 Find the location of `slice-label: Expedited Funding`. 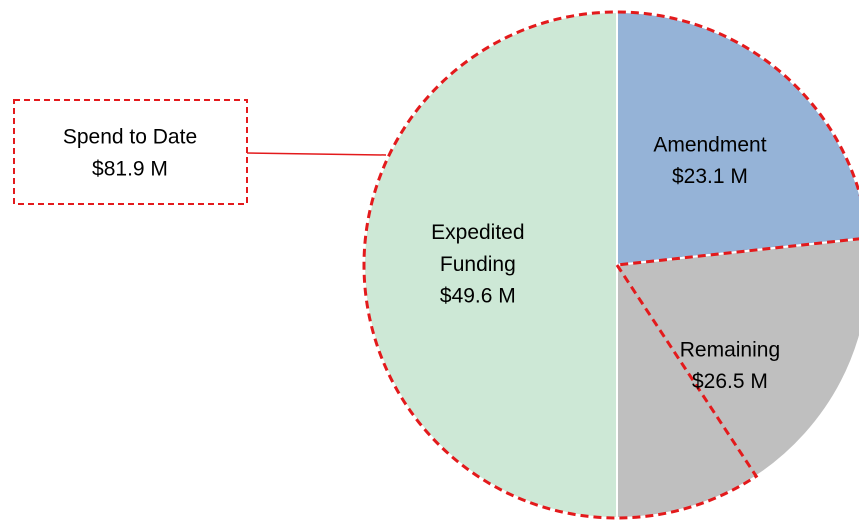

slice-label: Expedited Funding is located at coordinates (477, 248).